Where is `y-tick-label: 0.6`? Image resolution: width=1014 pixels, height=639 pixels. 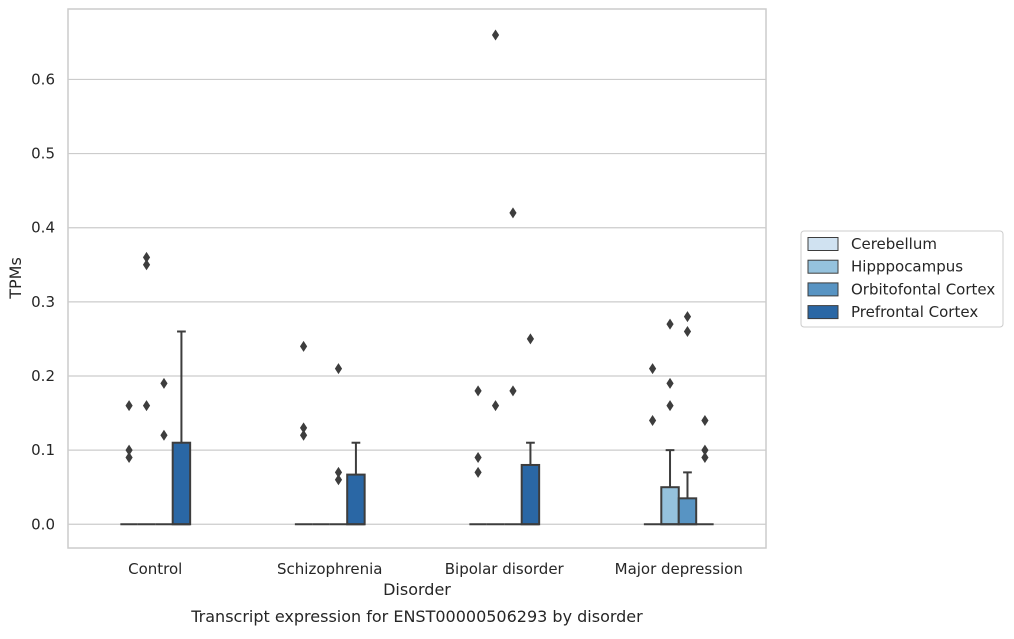
y-tick-label: 0.6 is located at coordinates (43, 79).